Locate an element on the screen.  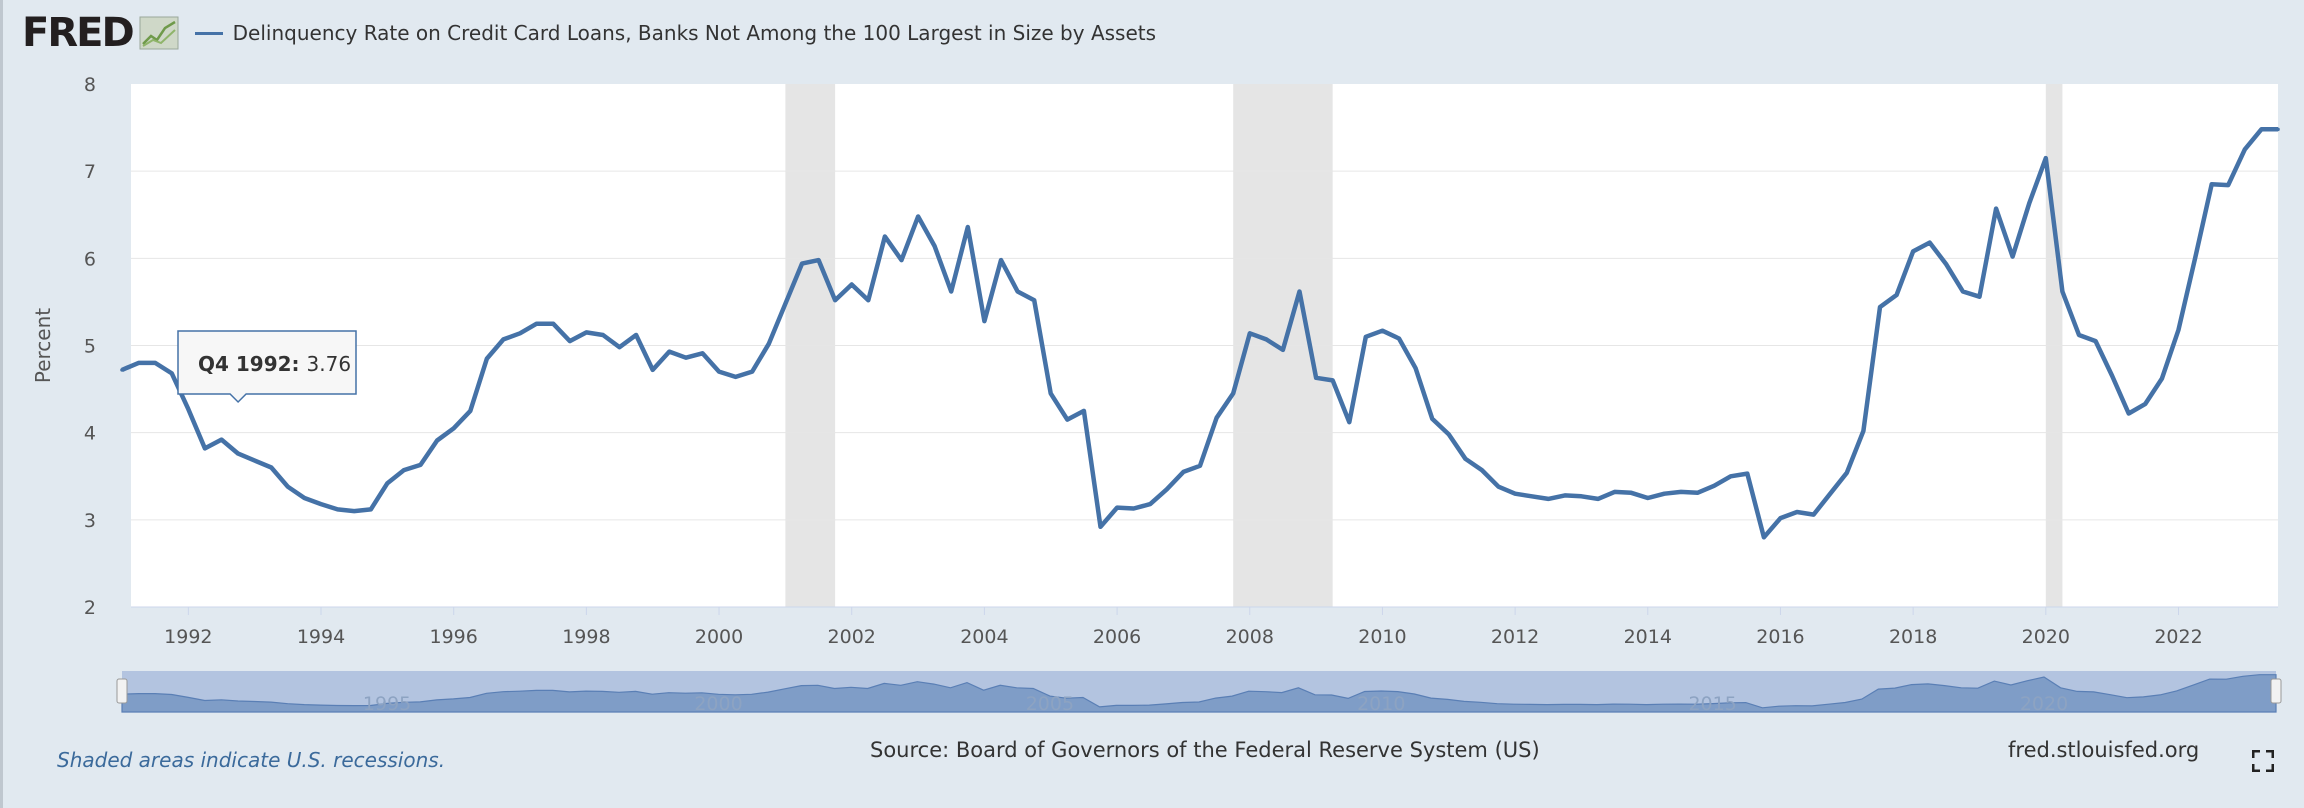
fred-logo: FRED is located at coordinates (78, 33).